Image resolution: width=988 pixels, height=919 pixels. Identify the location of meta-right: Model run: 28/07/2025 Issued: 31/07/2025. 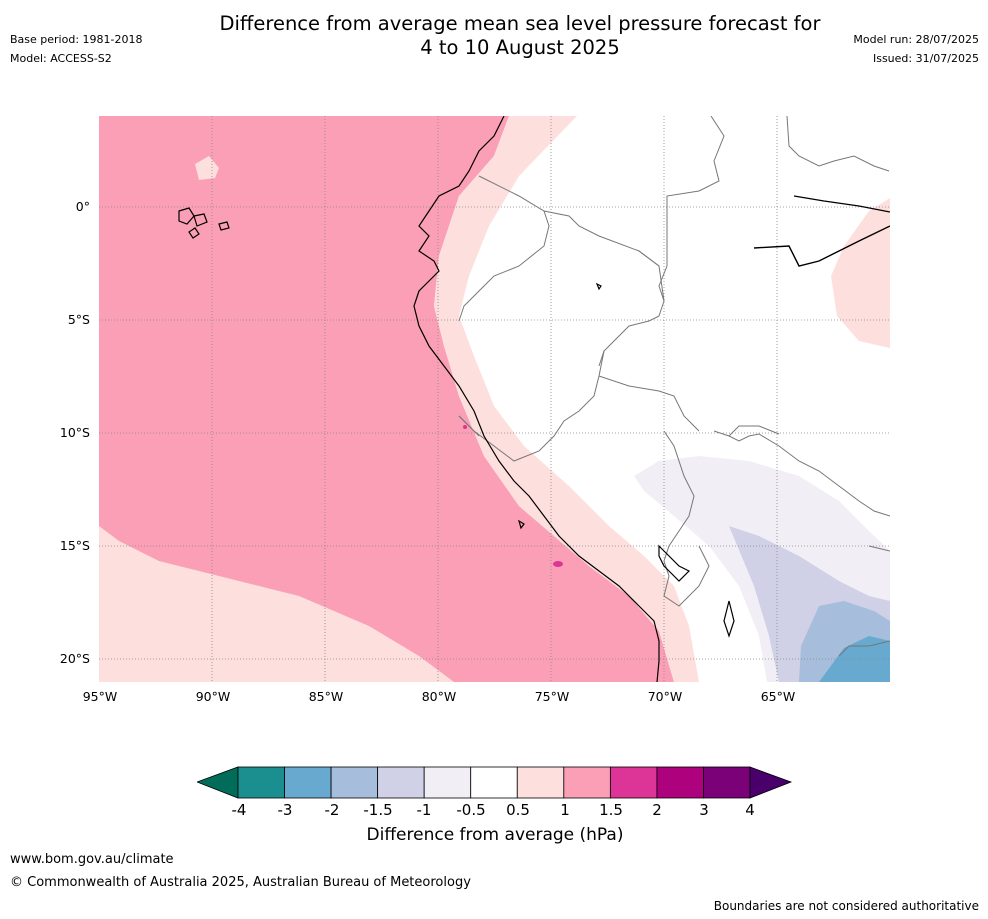
(916, 49).